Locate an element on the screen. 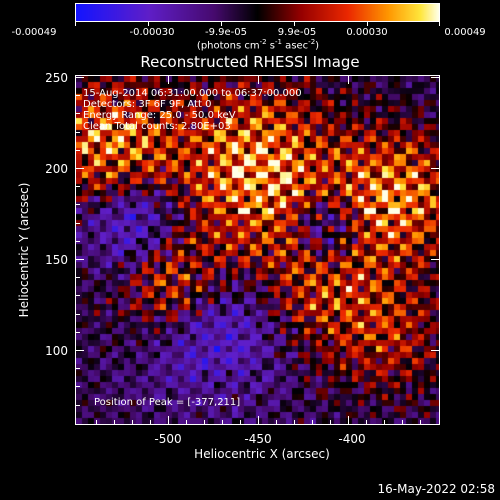  colorbar-unit: (photons cm-2 s-1 asec-2) is located at coordinates (258, 45).